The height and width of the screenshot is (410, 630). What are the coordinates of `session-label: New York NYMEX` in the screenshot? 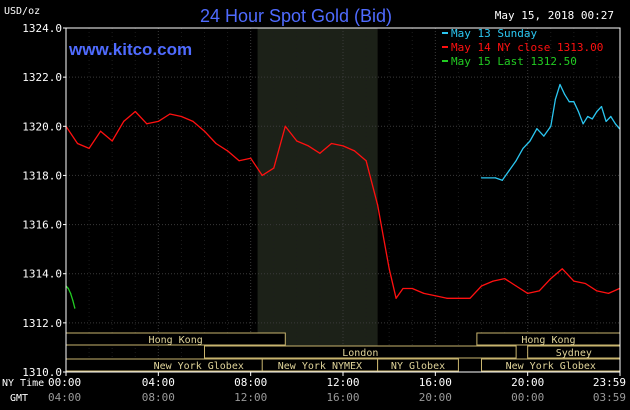 It's located at (320, 366).